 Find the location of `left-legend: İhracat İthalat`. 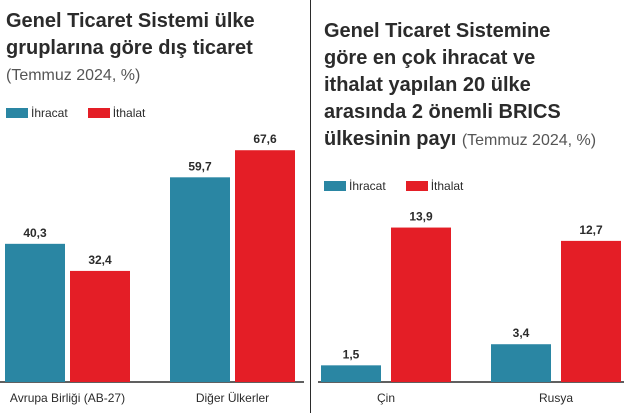

left-legend: İhracat İthalat is located at coordinates (85, 113).